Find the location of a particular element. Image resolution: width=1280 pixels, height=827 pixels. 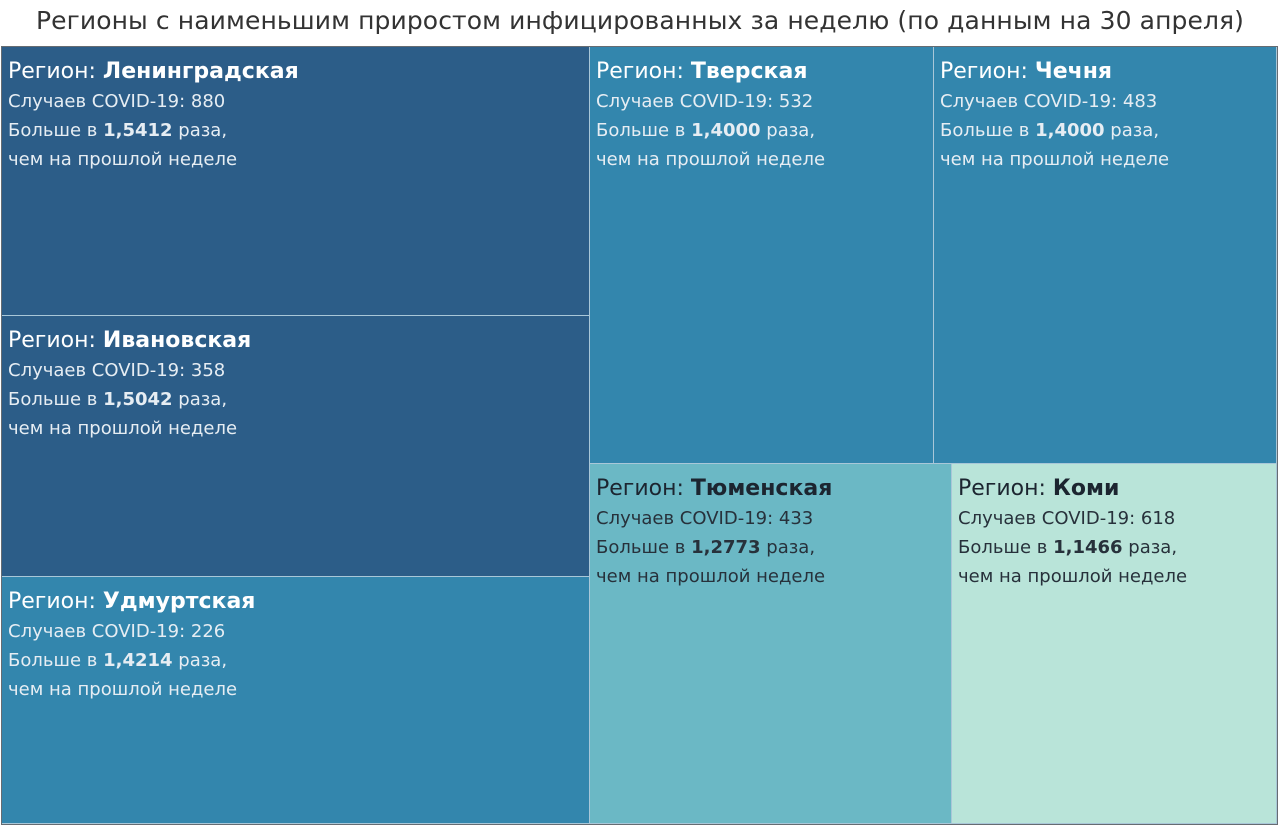

ratio-value: 1,2773 is located at coordinates (726, 547).